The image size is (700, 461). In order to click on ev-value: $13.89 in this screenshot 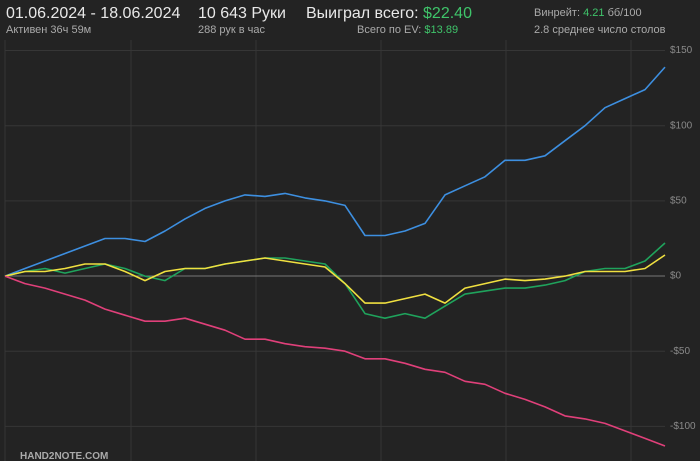, I will do `click(441, 30)`.